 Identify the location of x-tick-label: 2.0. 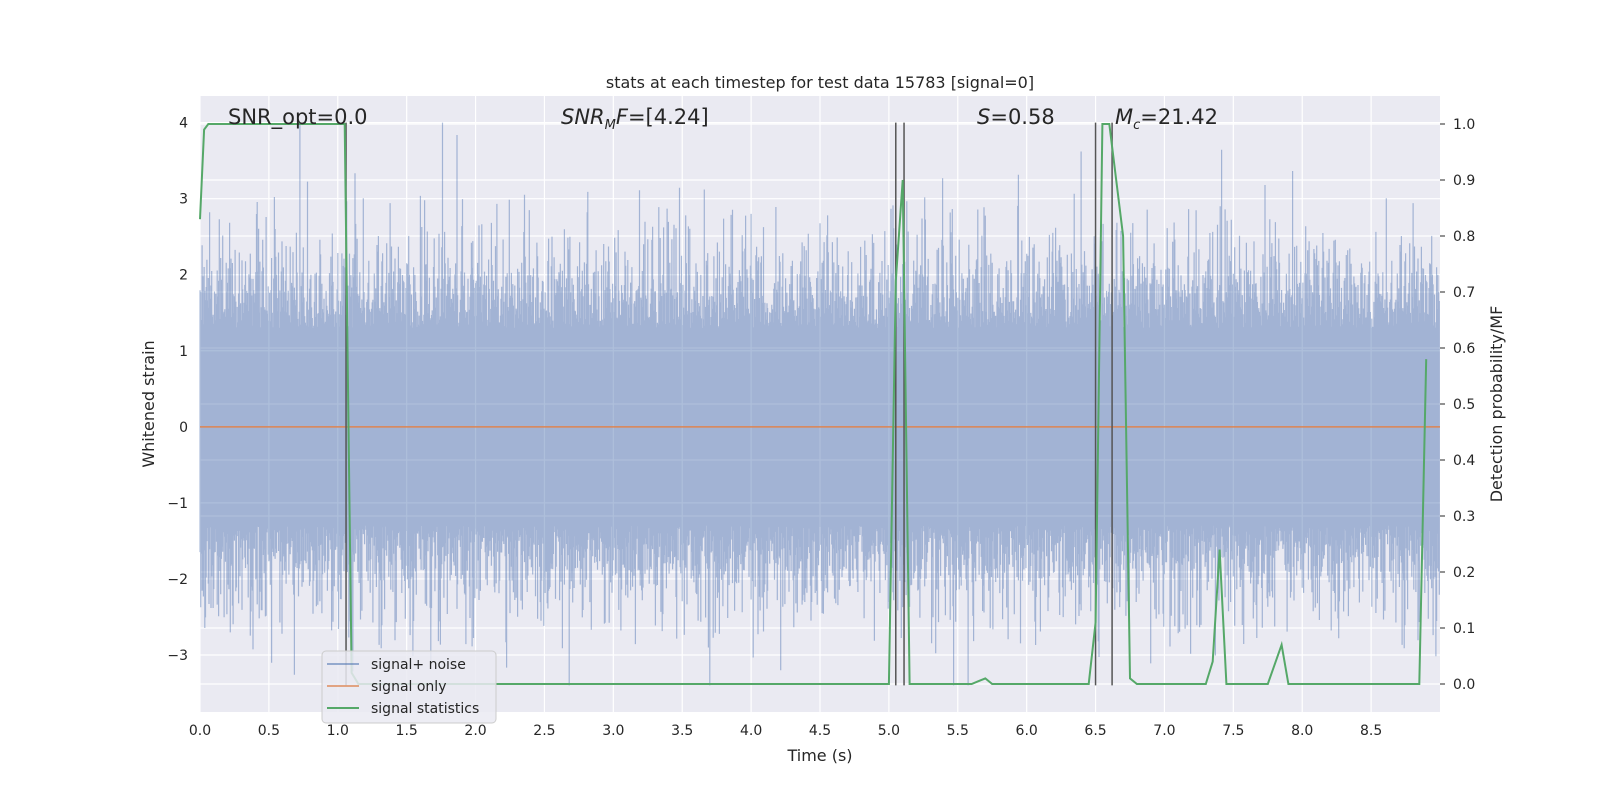
(475, 731).